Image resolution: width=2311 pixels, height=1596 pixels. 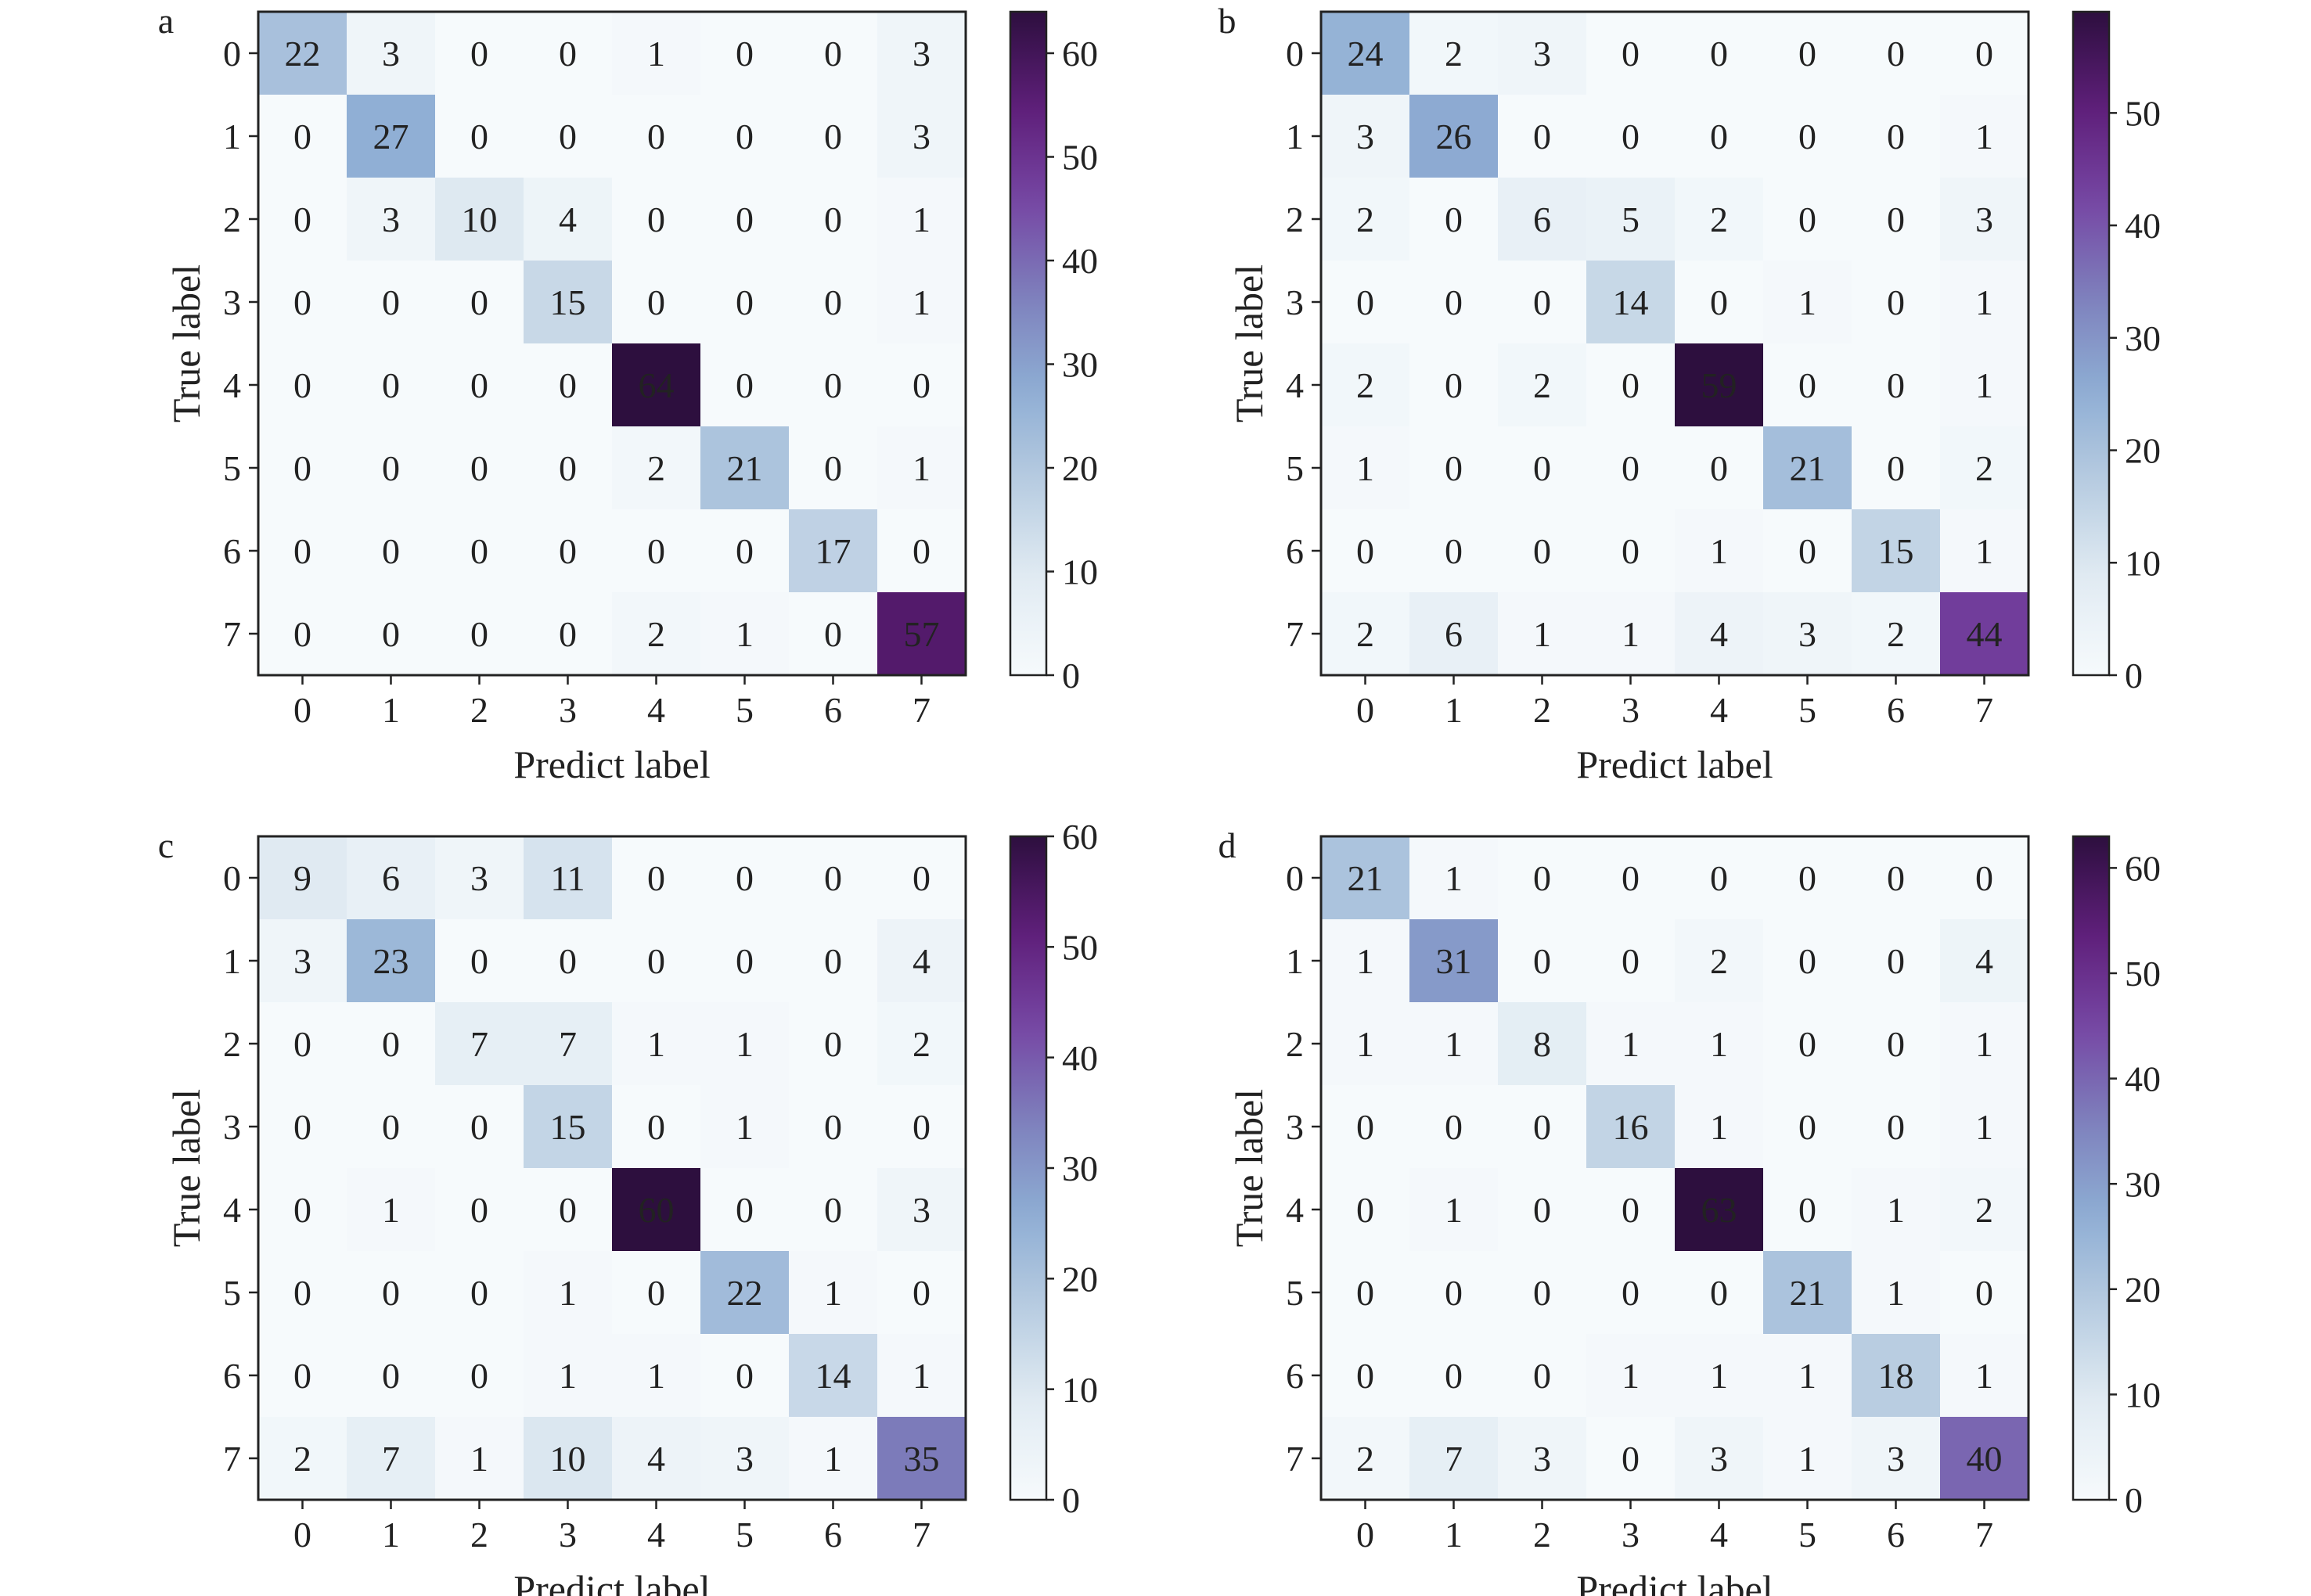 What do you see at coordinates (2143, 974) in the screenshot?
I see `colorbar-tick-label: 50` at bounding box center [2143, 974].